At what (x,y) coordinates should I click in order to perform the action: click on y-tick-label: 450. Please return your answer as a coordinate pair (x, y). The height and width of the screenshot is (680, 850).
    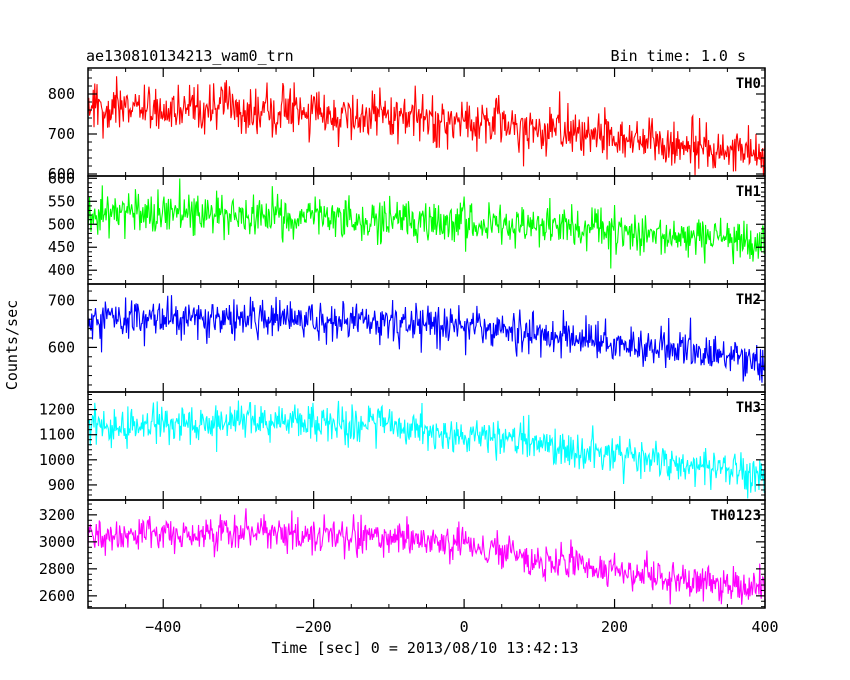
    Looking at the image, I should click on (61, 247).